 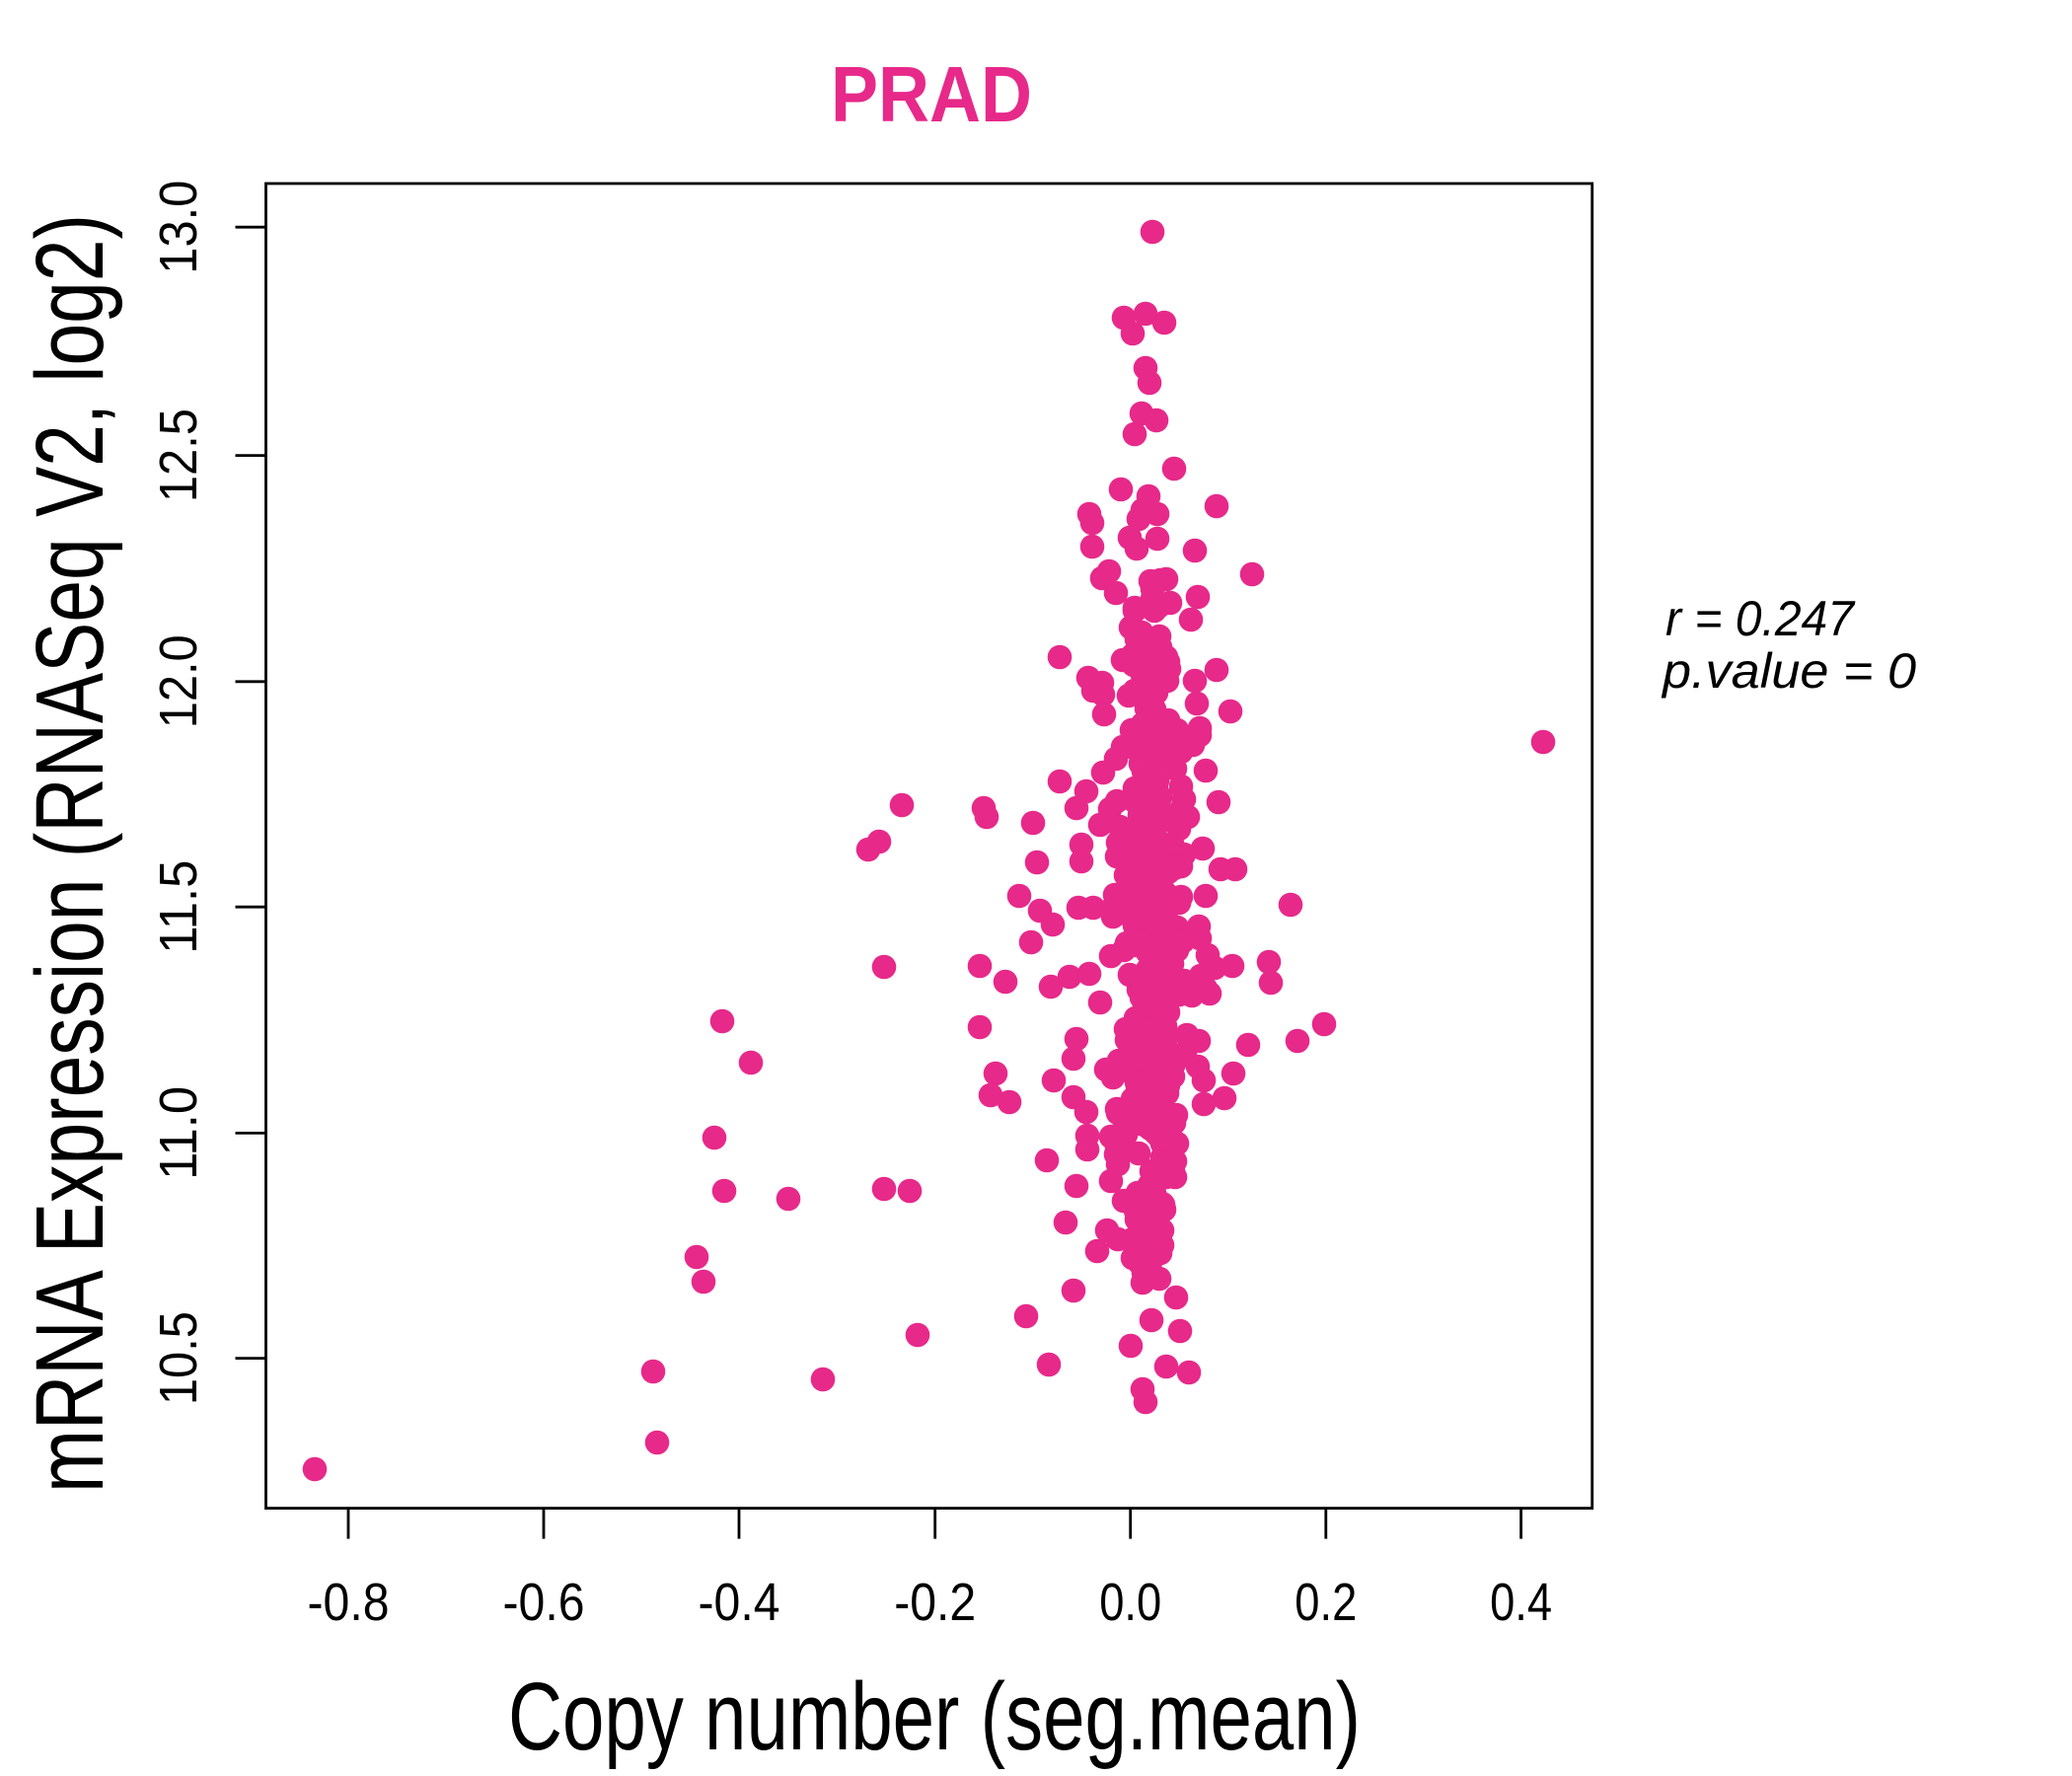 What do you see at coordinates (1130, 1603) in the screenshot?
I see `svg-text: 0.0` at bounding box center [1130, 1603].